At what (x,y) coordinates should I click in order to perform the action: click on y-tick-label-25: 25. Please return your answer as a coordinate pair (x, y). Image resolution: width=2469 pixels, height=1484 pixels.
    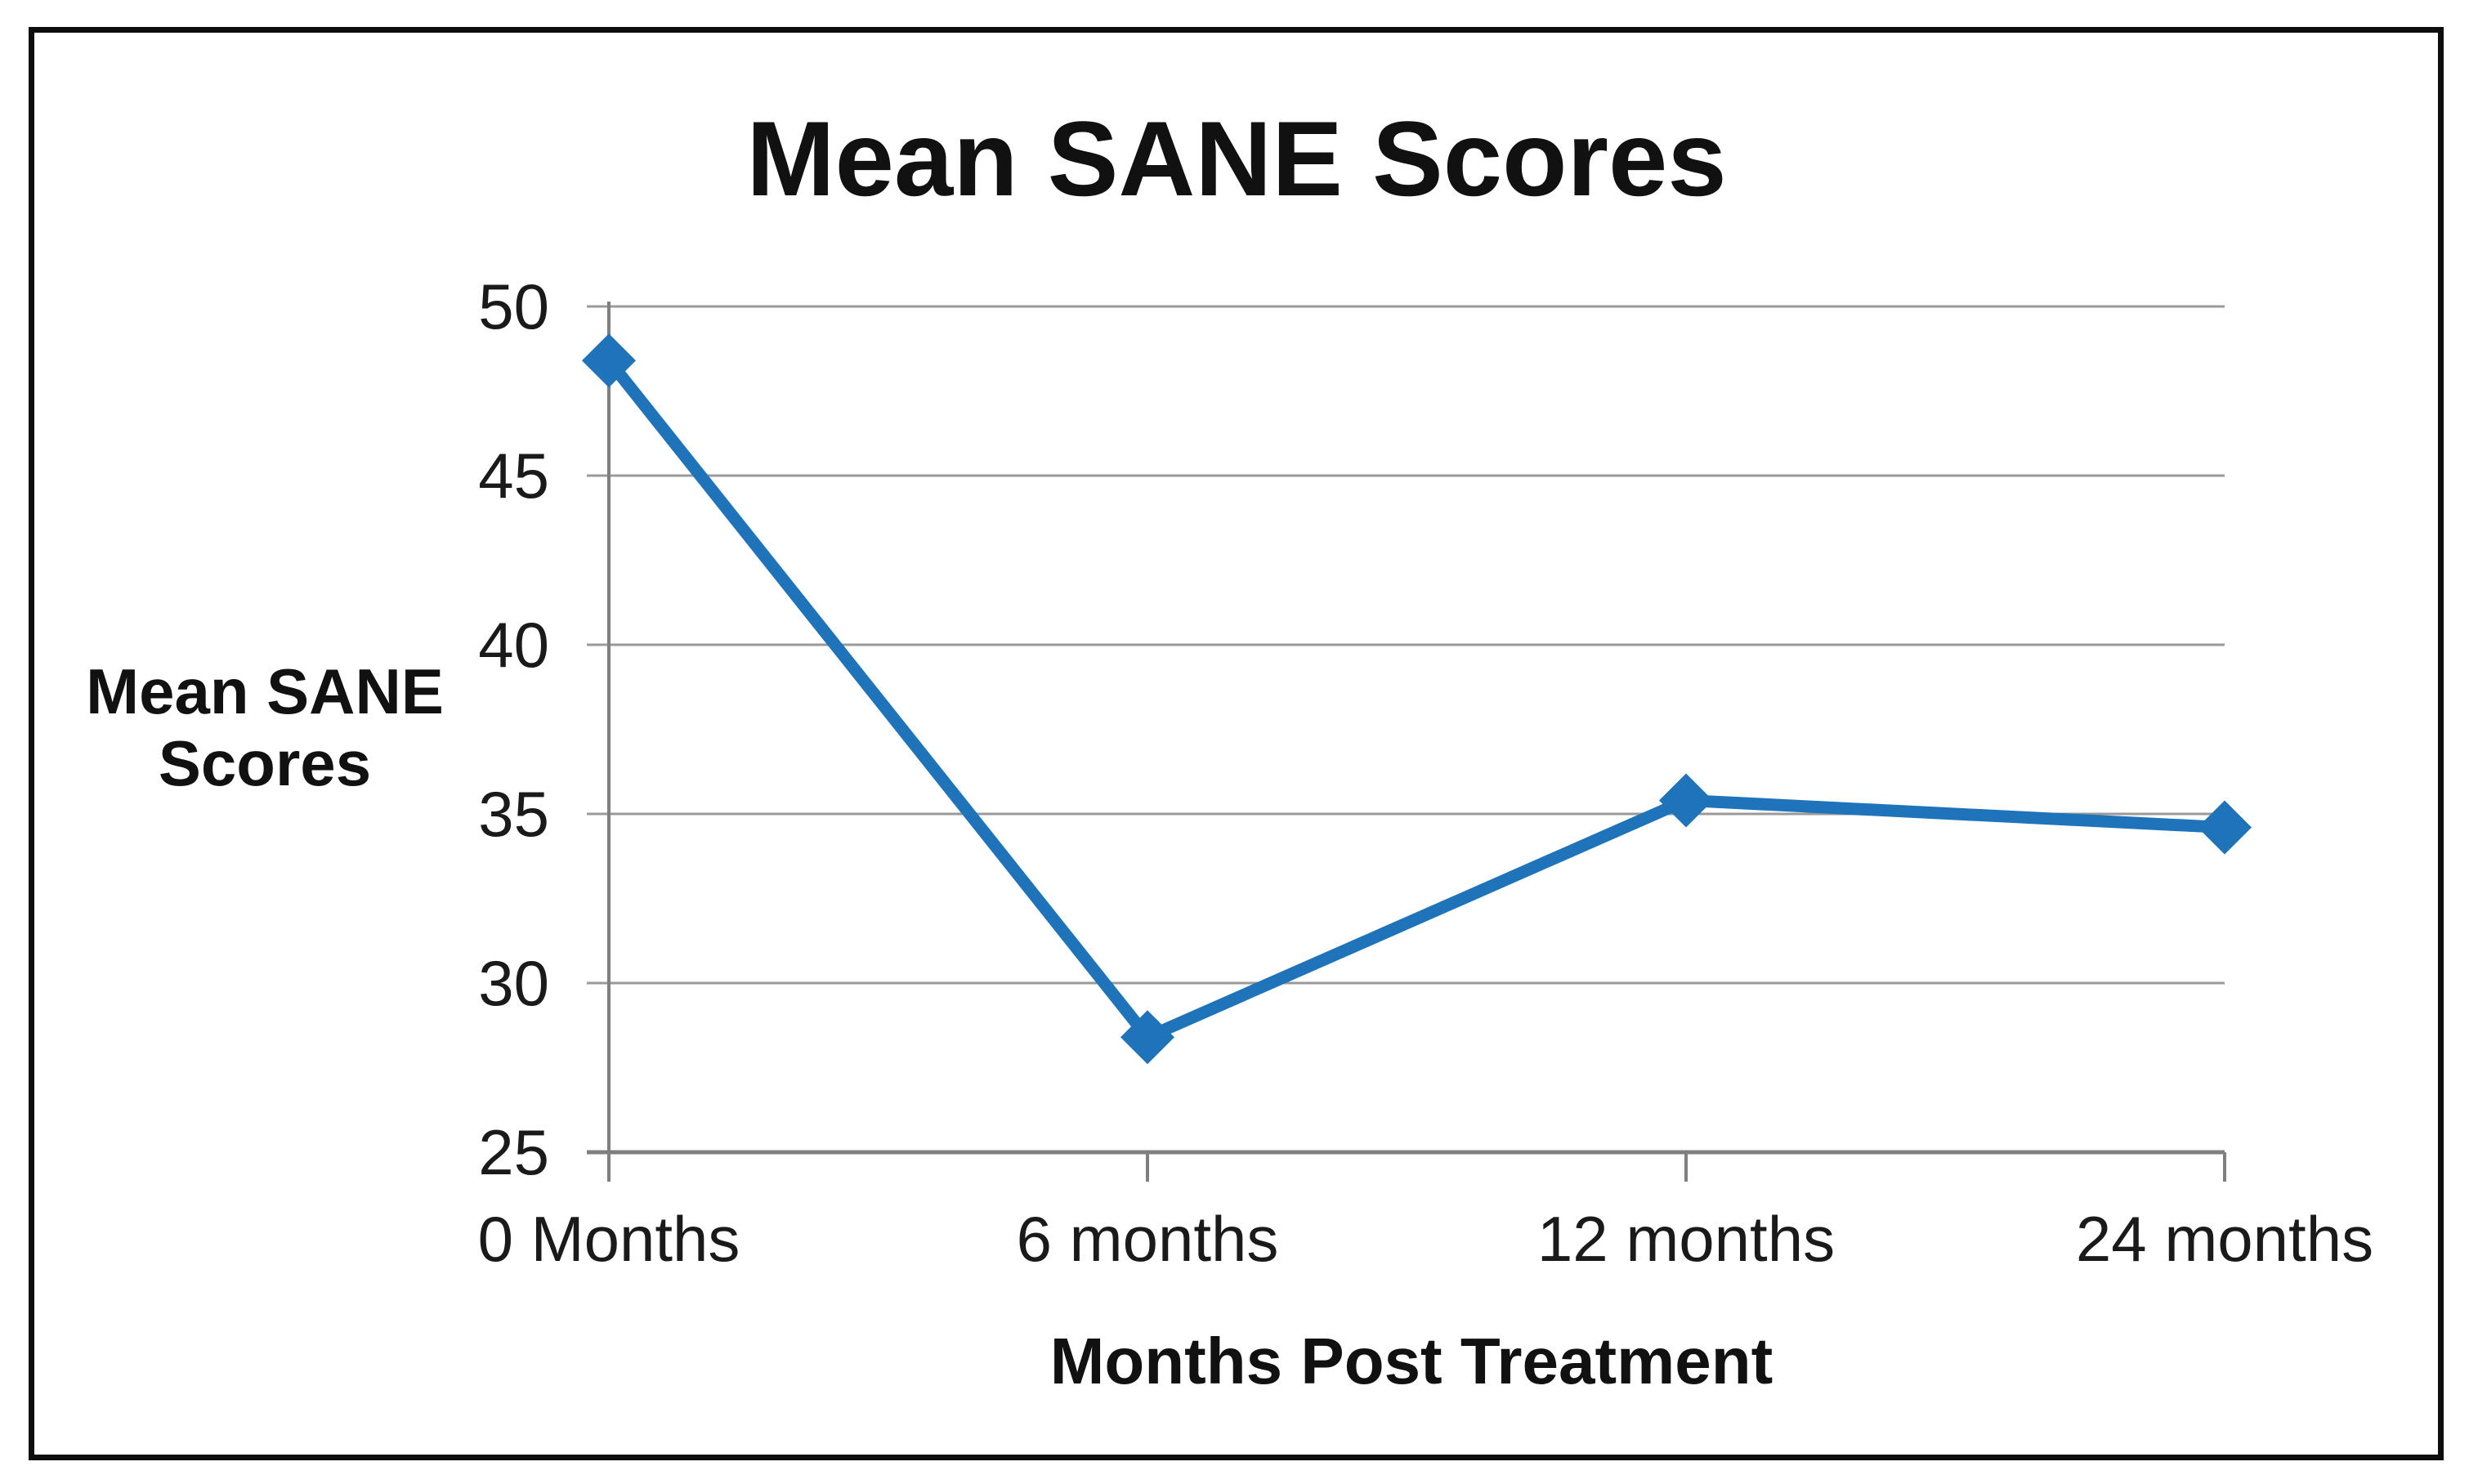
    Looking at the image, I should click on (513, 1152).